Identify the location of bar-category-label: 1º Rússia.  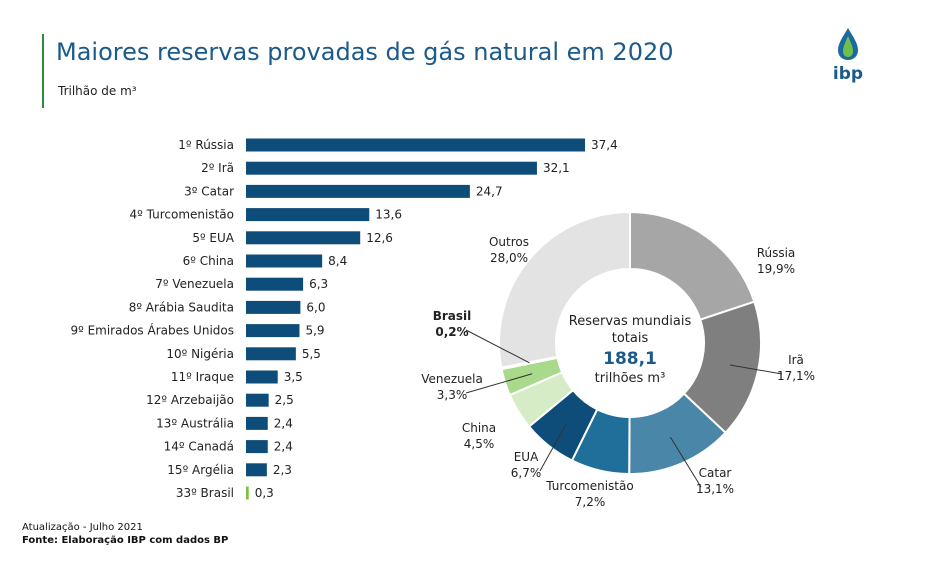
(206, 145).